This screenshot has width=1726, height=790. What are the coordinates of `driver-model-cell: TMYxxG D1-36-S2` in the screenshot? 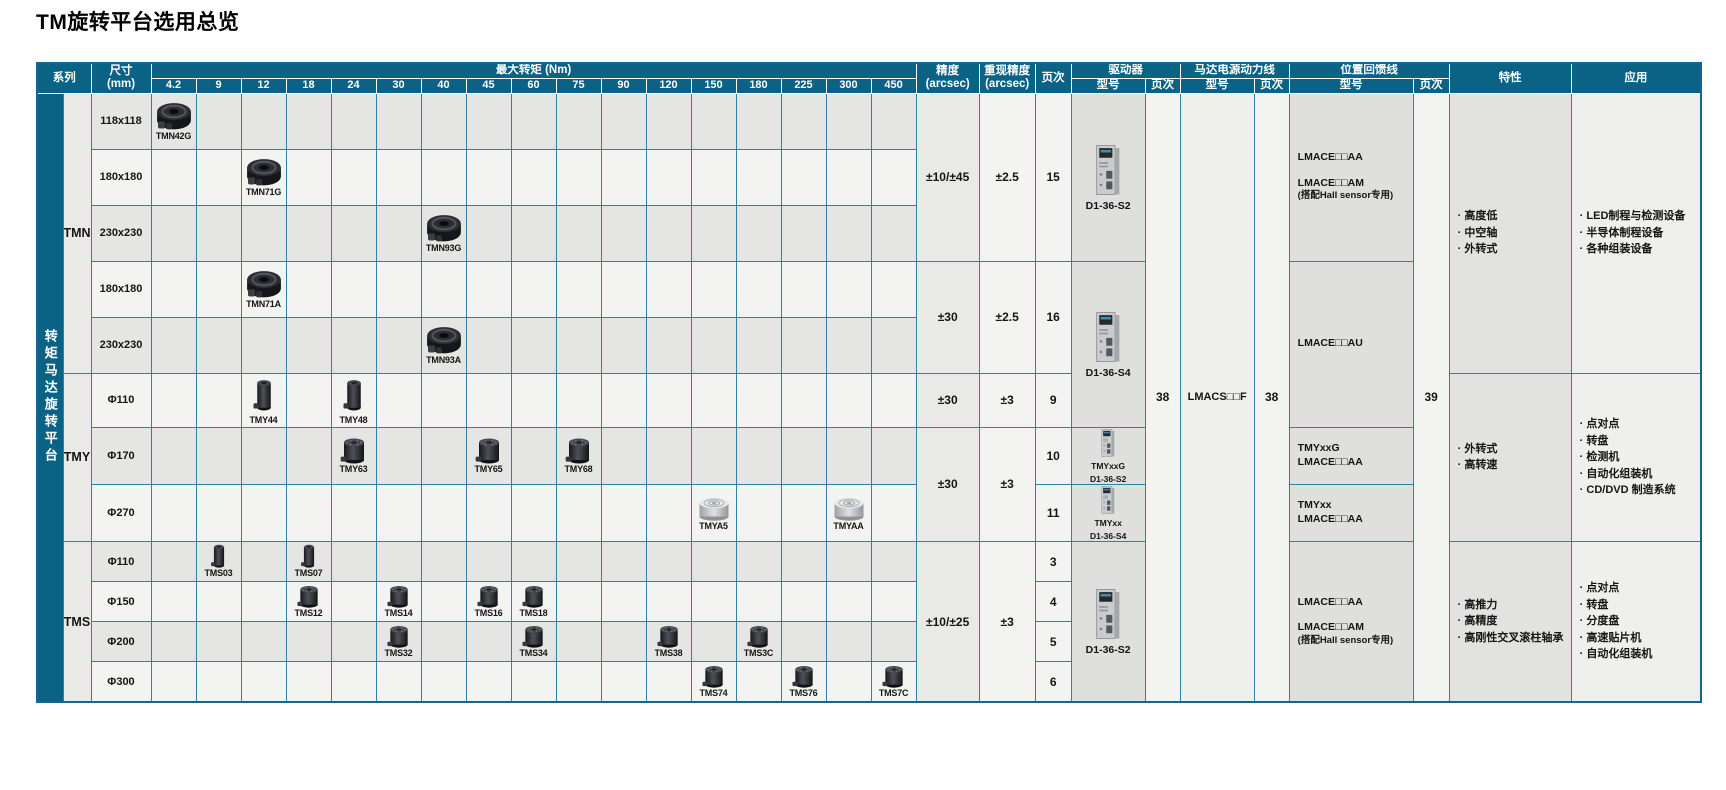 It's located at (1108, 455).